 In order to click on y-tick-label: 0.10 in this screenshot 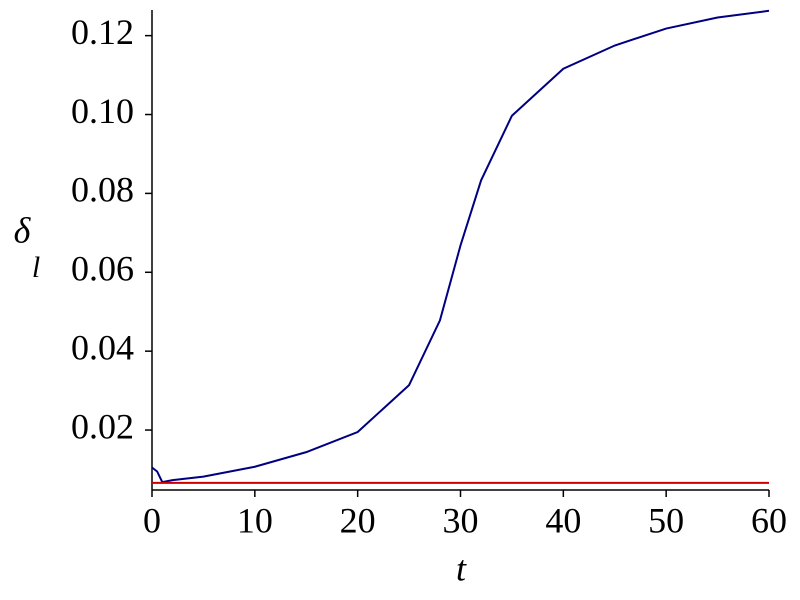, I will do `click(102, 111)`.